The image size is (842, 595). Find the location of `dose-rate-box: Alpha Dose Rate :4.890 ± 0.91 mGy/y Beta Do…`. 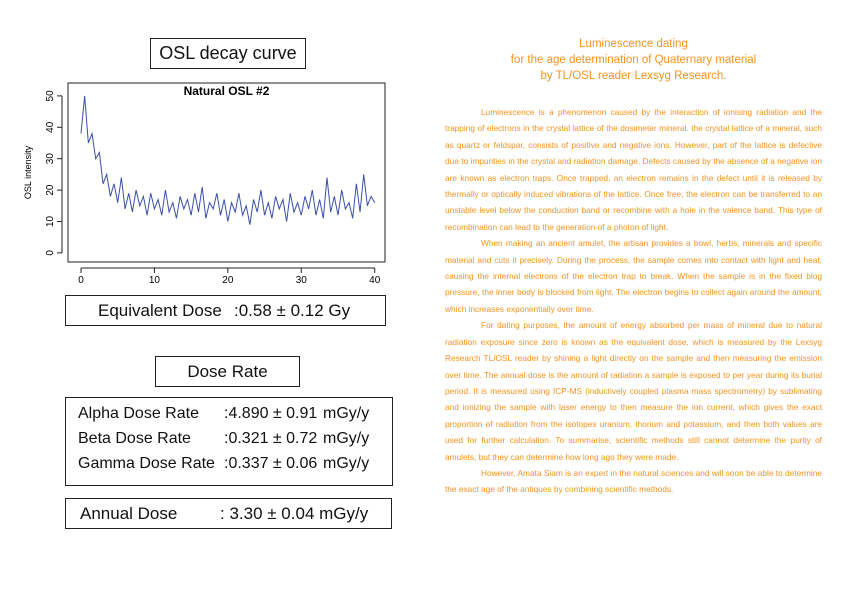

dose-rate-box: Alpha Dose Rate :4.890 ± 0.91 mGy/y Beta Do… is located at coordinates (229, 441).